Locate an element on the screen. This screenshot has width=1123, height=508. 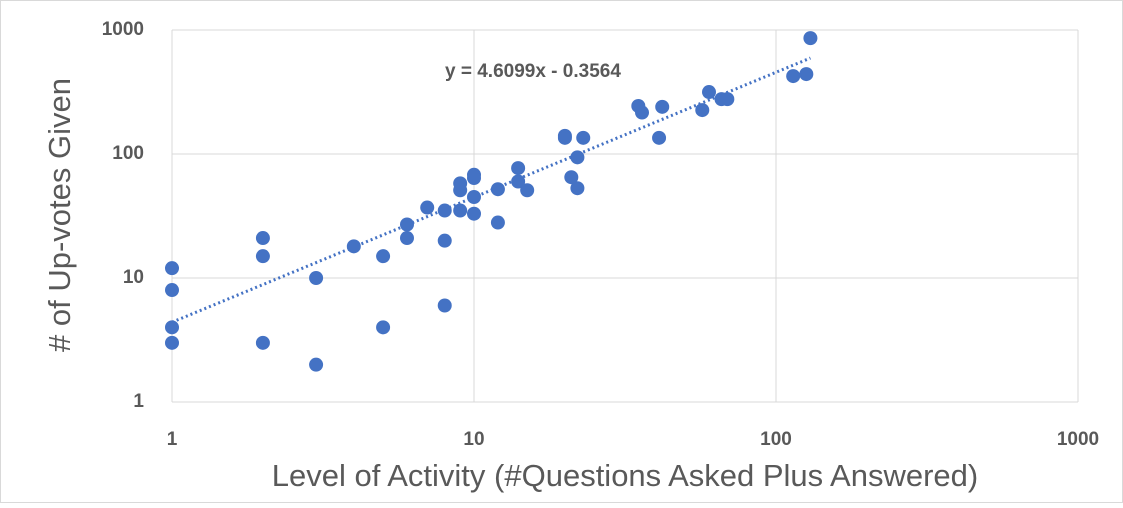
x-tick-label: 100 is located at coordinates (776, 439).